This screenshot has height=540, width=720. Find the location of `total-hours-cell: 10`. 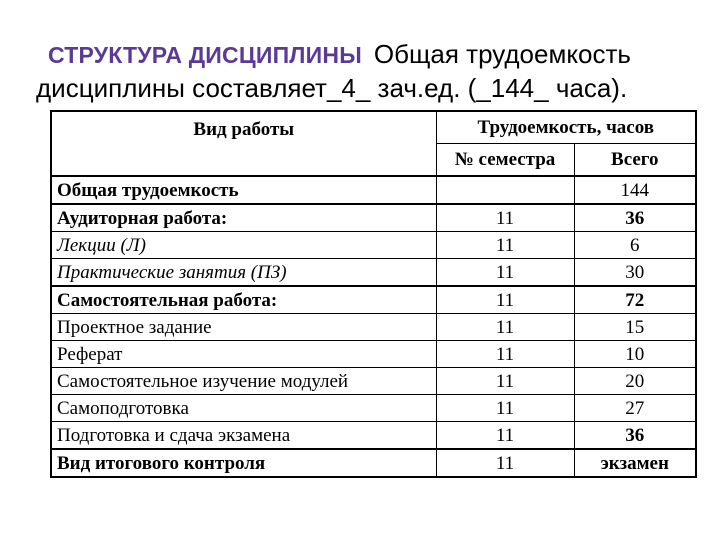

total-hours-cell: 10 is located at coordinates (635, 354).